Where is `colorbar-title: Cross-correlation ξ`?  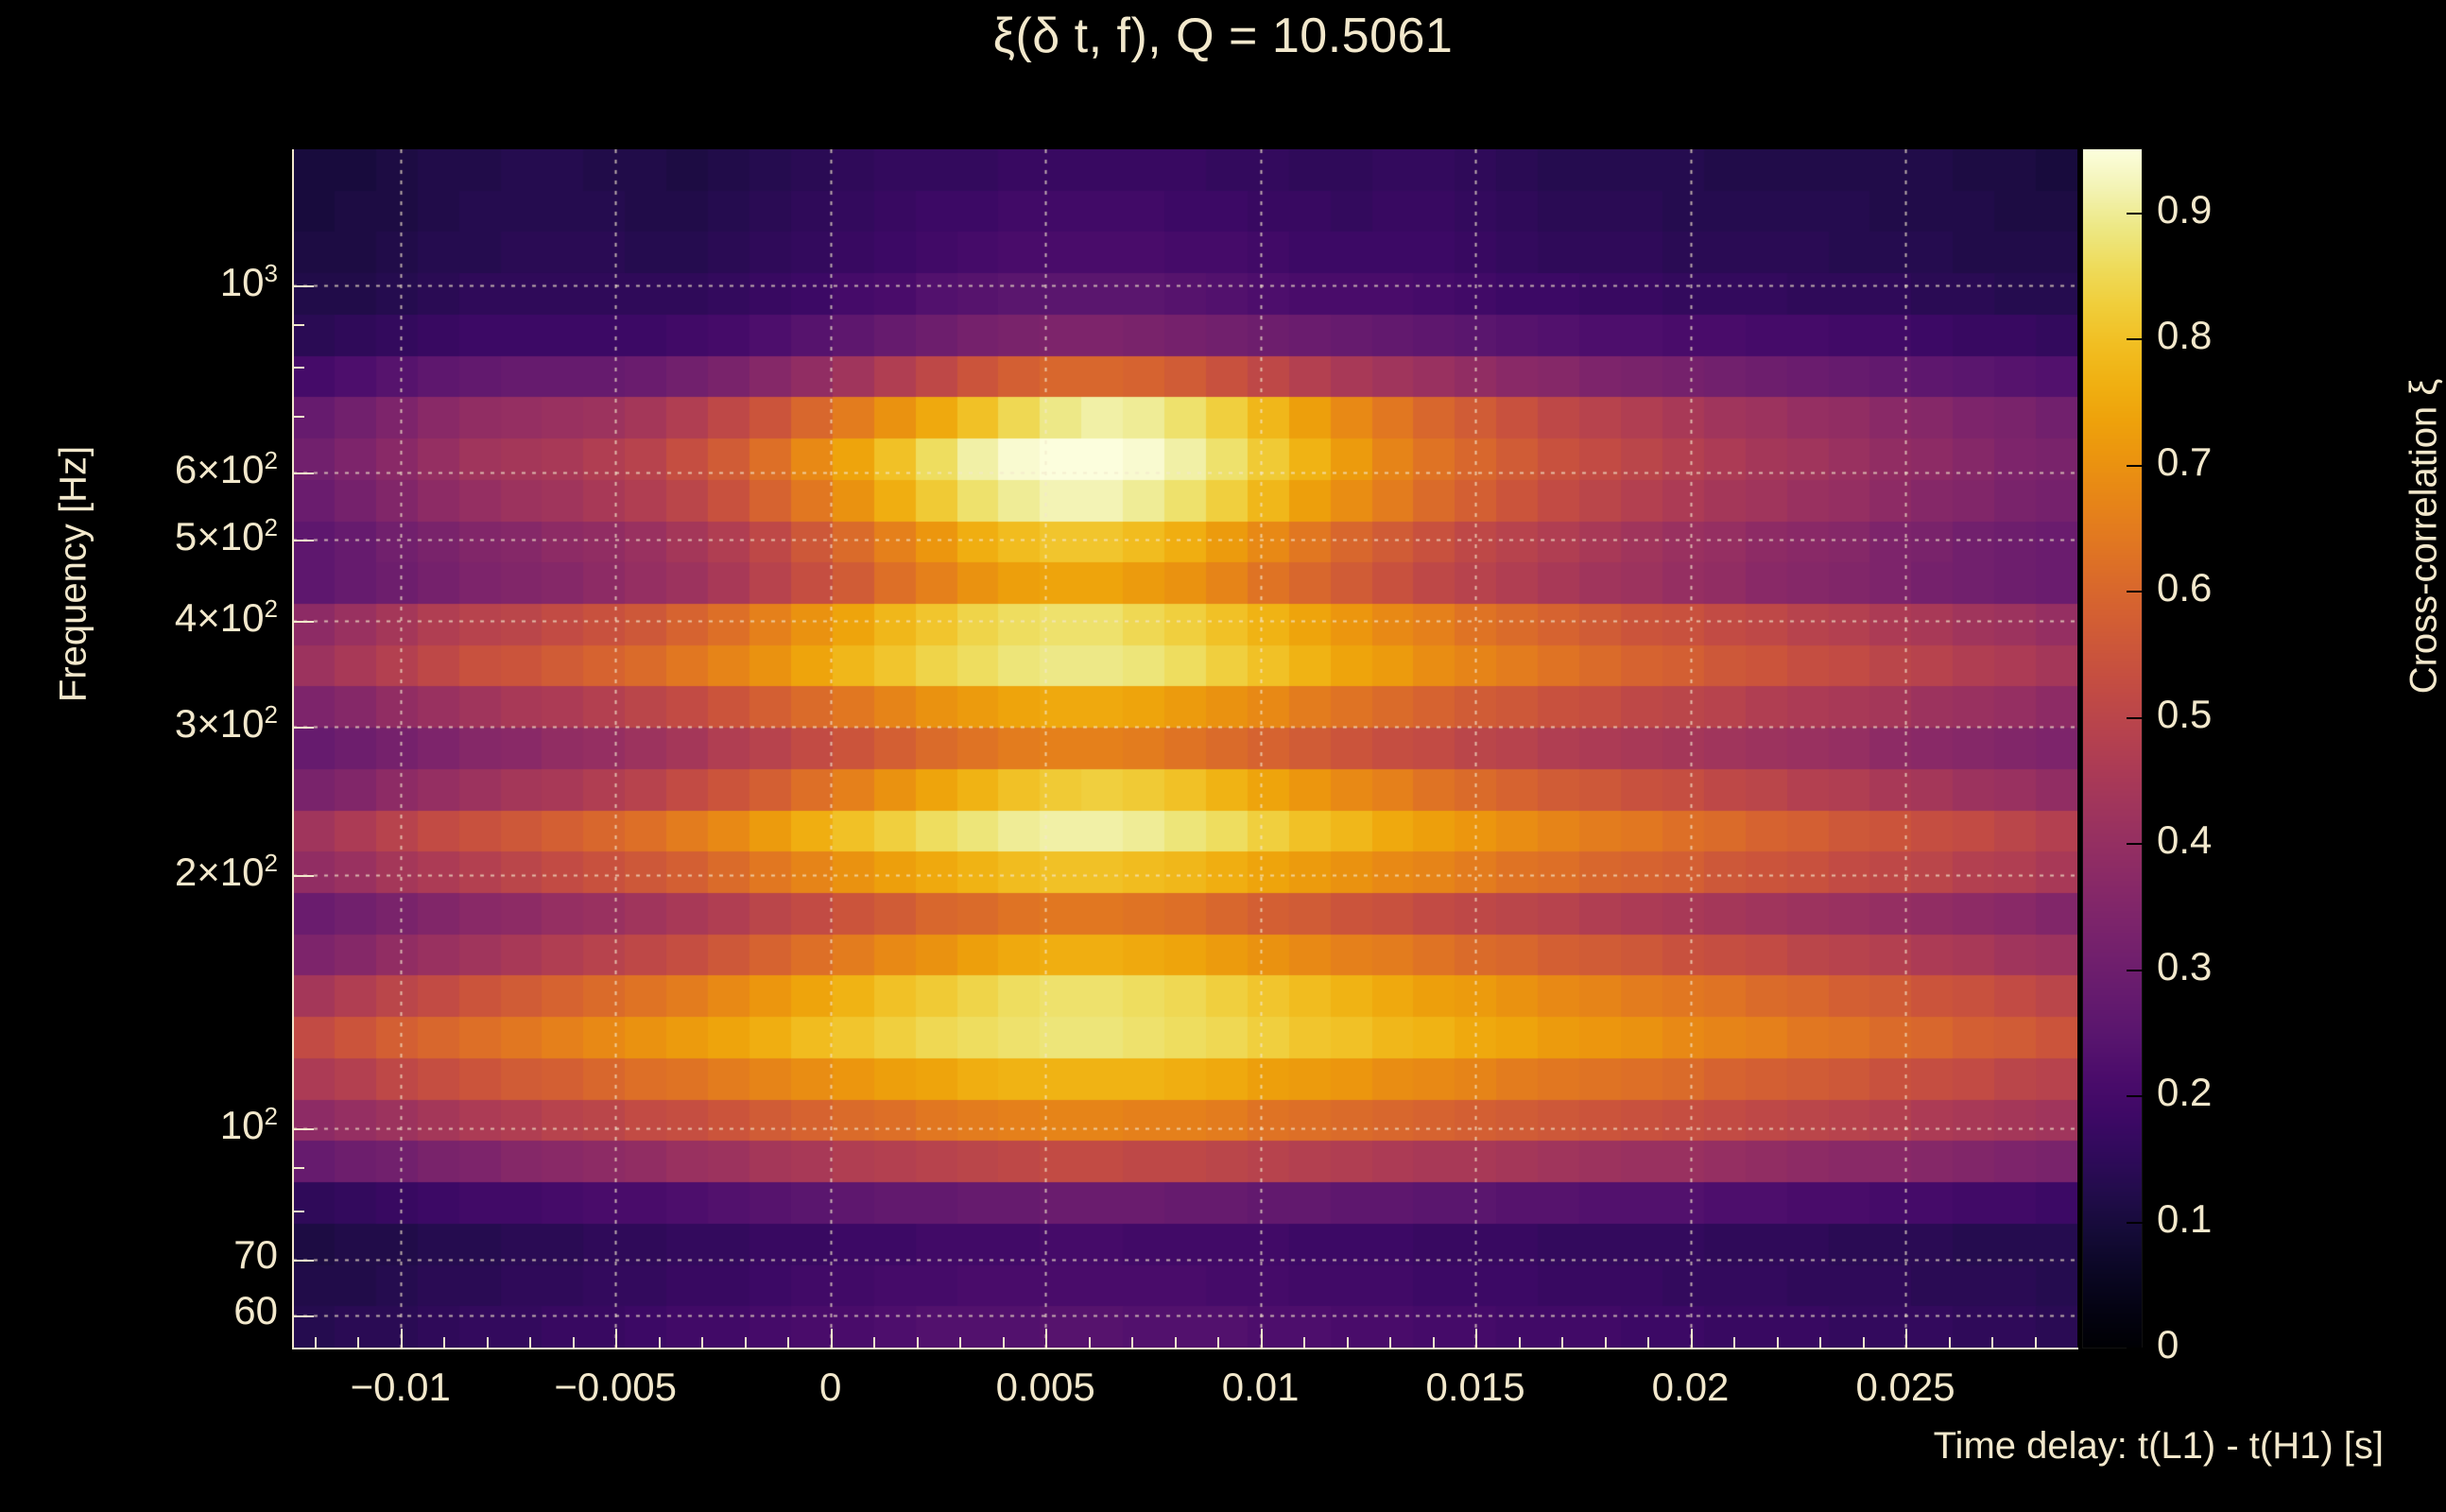
colorbar-title: Cross-correlation ξ is located at coordinates (2424, 536).